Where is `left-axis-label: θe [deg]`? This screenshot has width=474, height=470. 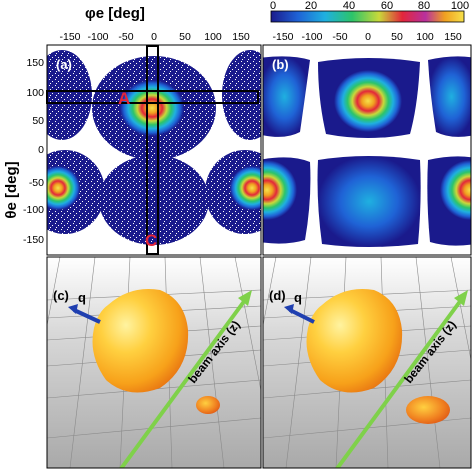
left-axis-label: θe [deg] is located at coordinates (11, 189).